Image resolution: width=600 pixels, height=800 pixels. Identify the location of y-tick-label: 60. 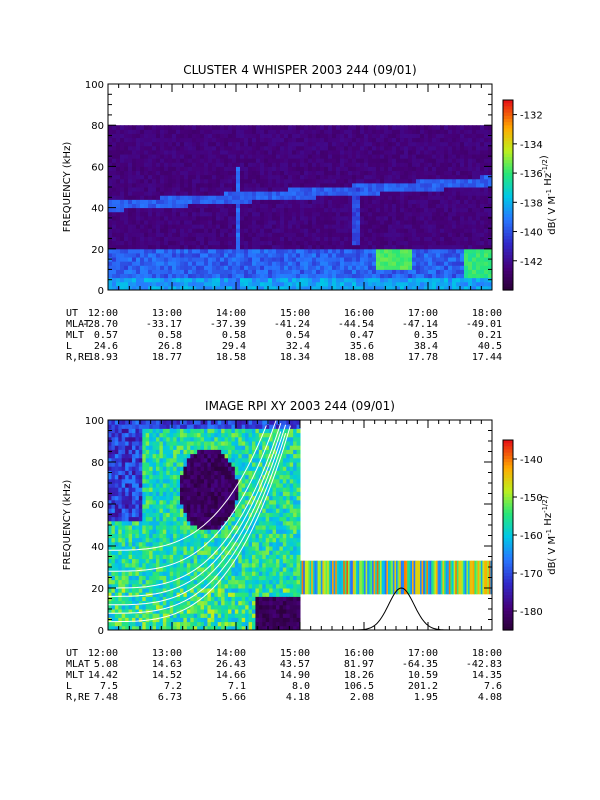
(97, 167).